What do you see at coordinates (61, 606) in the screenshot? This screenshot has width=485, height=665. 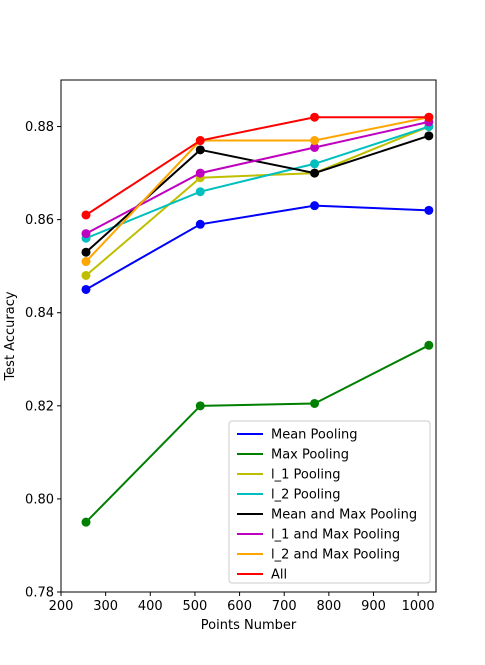 I see `x-tick-label: 200` at bounding box center [61, 606].